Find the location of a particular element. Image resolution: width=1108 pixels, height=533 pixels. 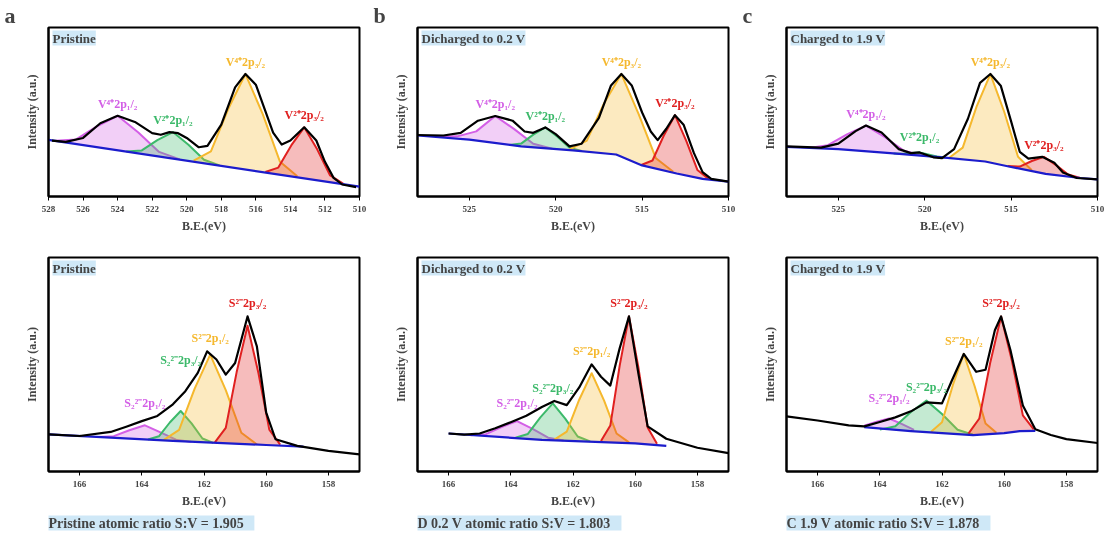

x-tick-label: 526 is located at coordinates (83, 208).